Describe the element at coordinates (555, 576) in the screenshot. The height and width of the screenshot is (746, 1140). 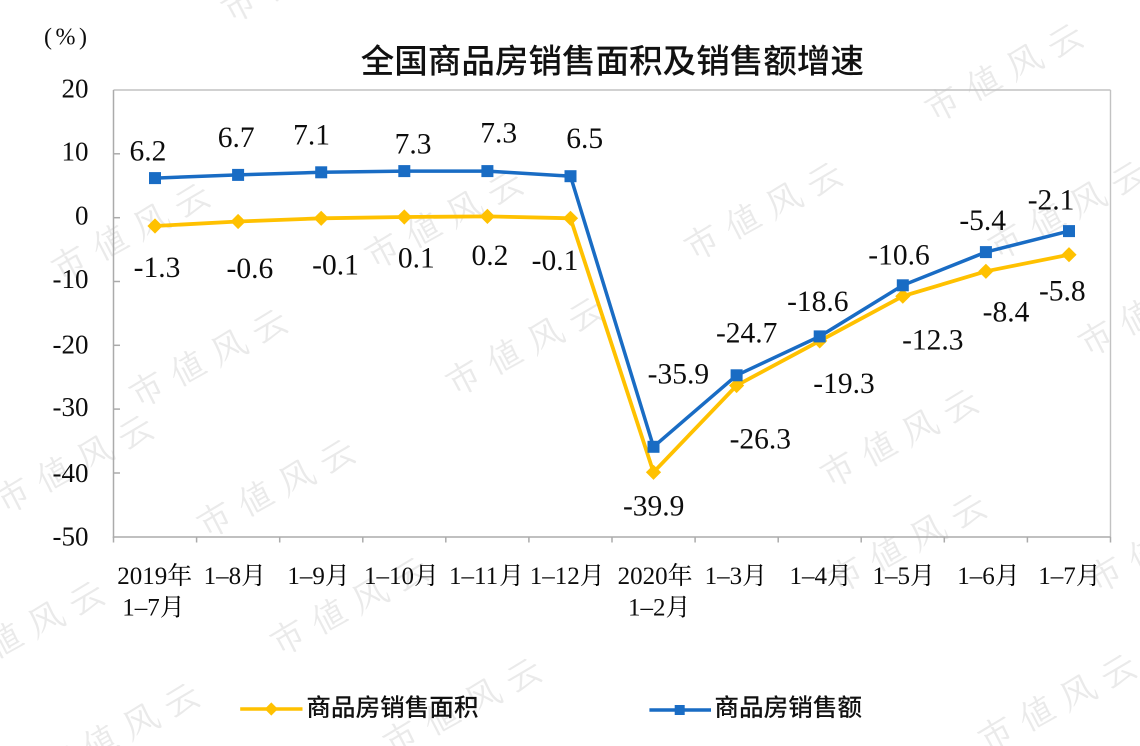
I see `svg-text: 1–12` at that location.